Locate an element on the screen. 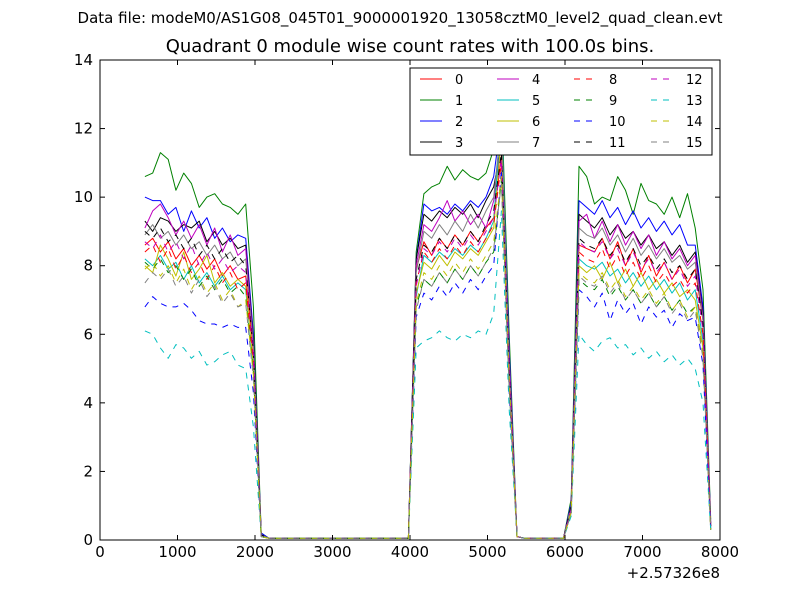 Image resolution: width=800 pixels, height=600 pixels. legend-box is located at coordinates (561, 111).